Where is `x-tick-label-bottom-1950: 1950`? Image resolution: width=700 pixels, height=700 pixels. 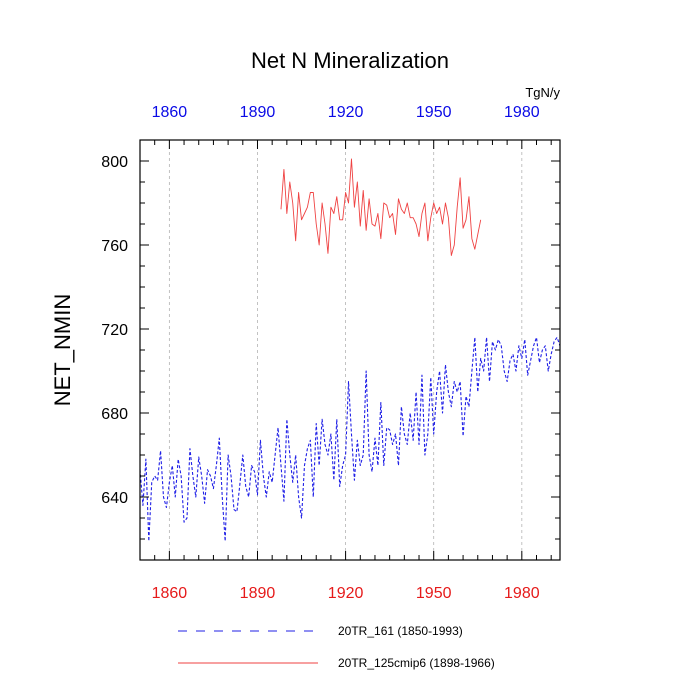 x-tick-label-bottom-1950: 1950 is located at coordinates (434, 593).